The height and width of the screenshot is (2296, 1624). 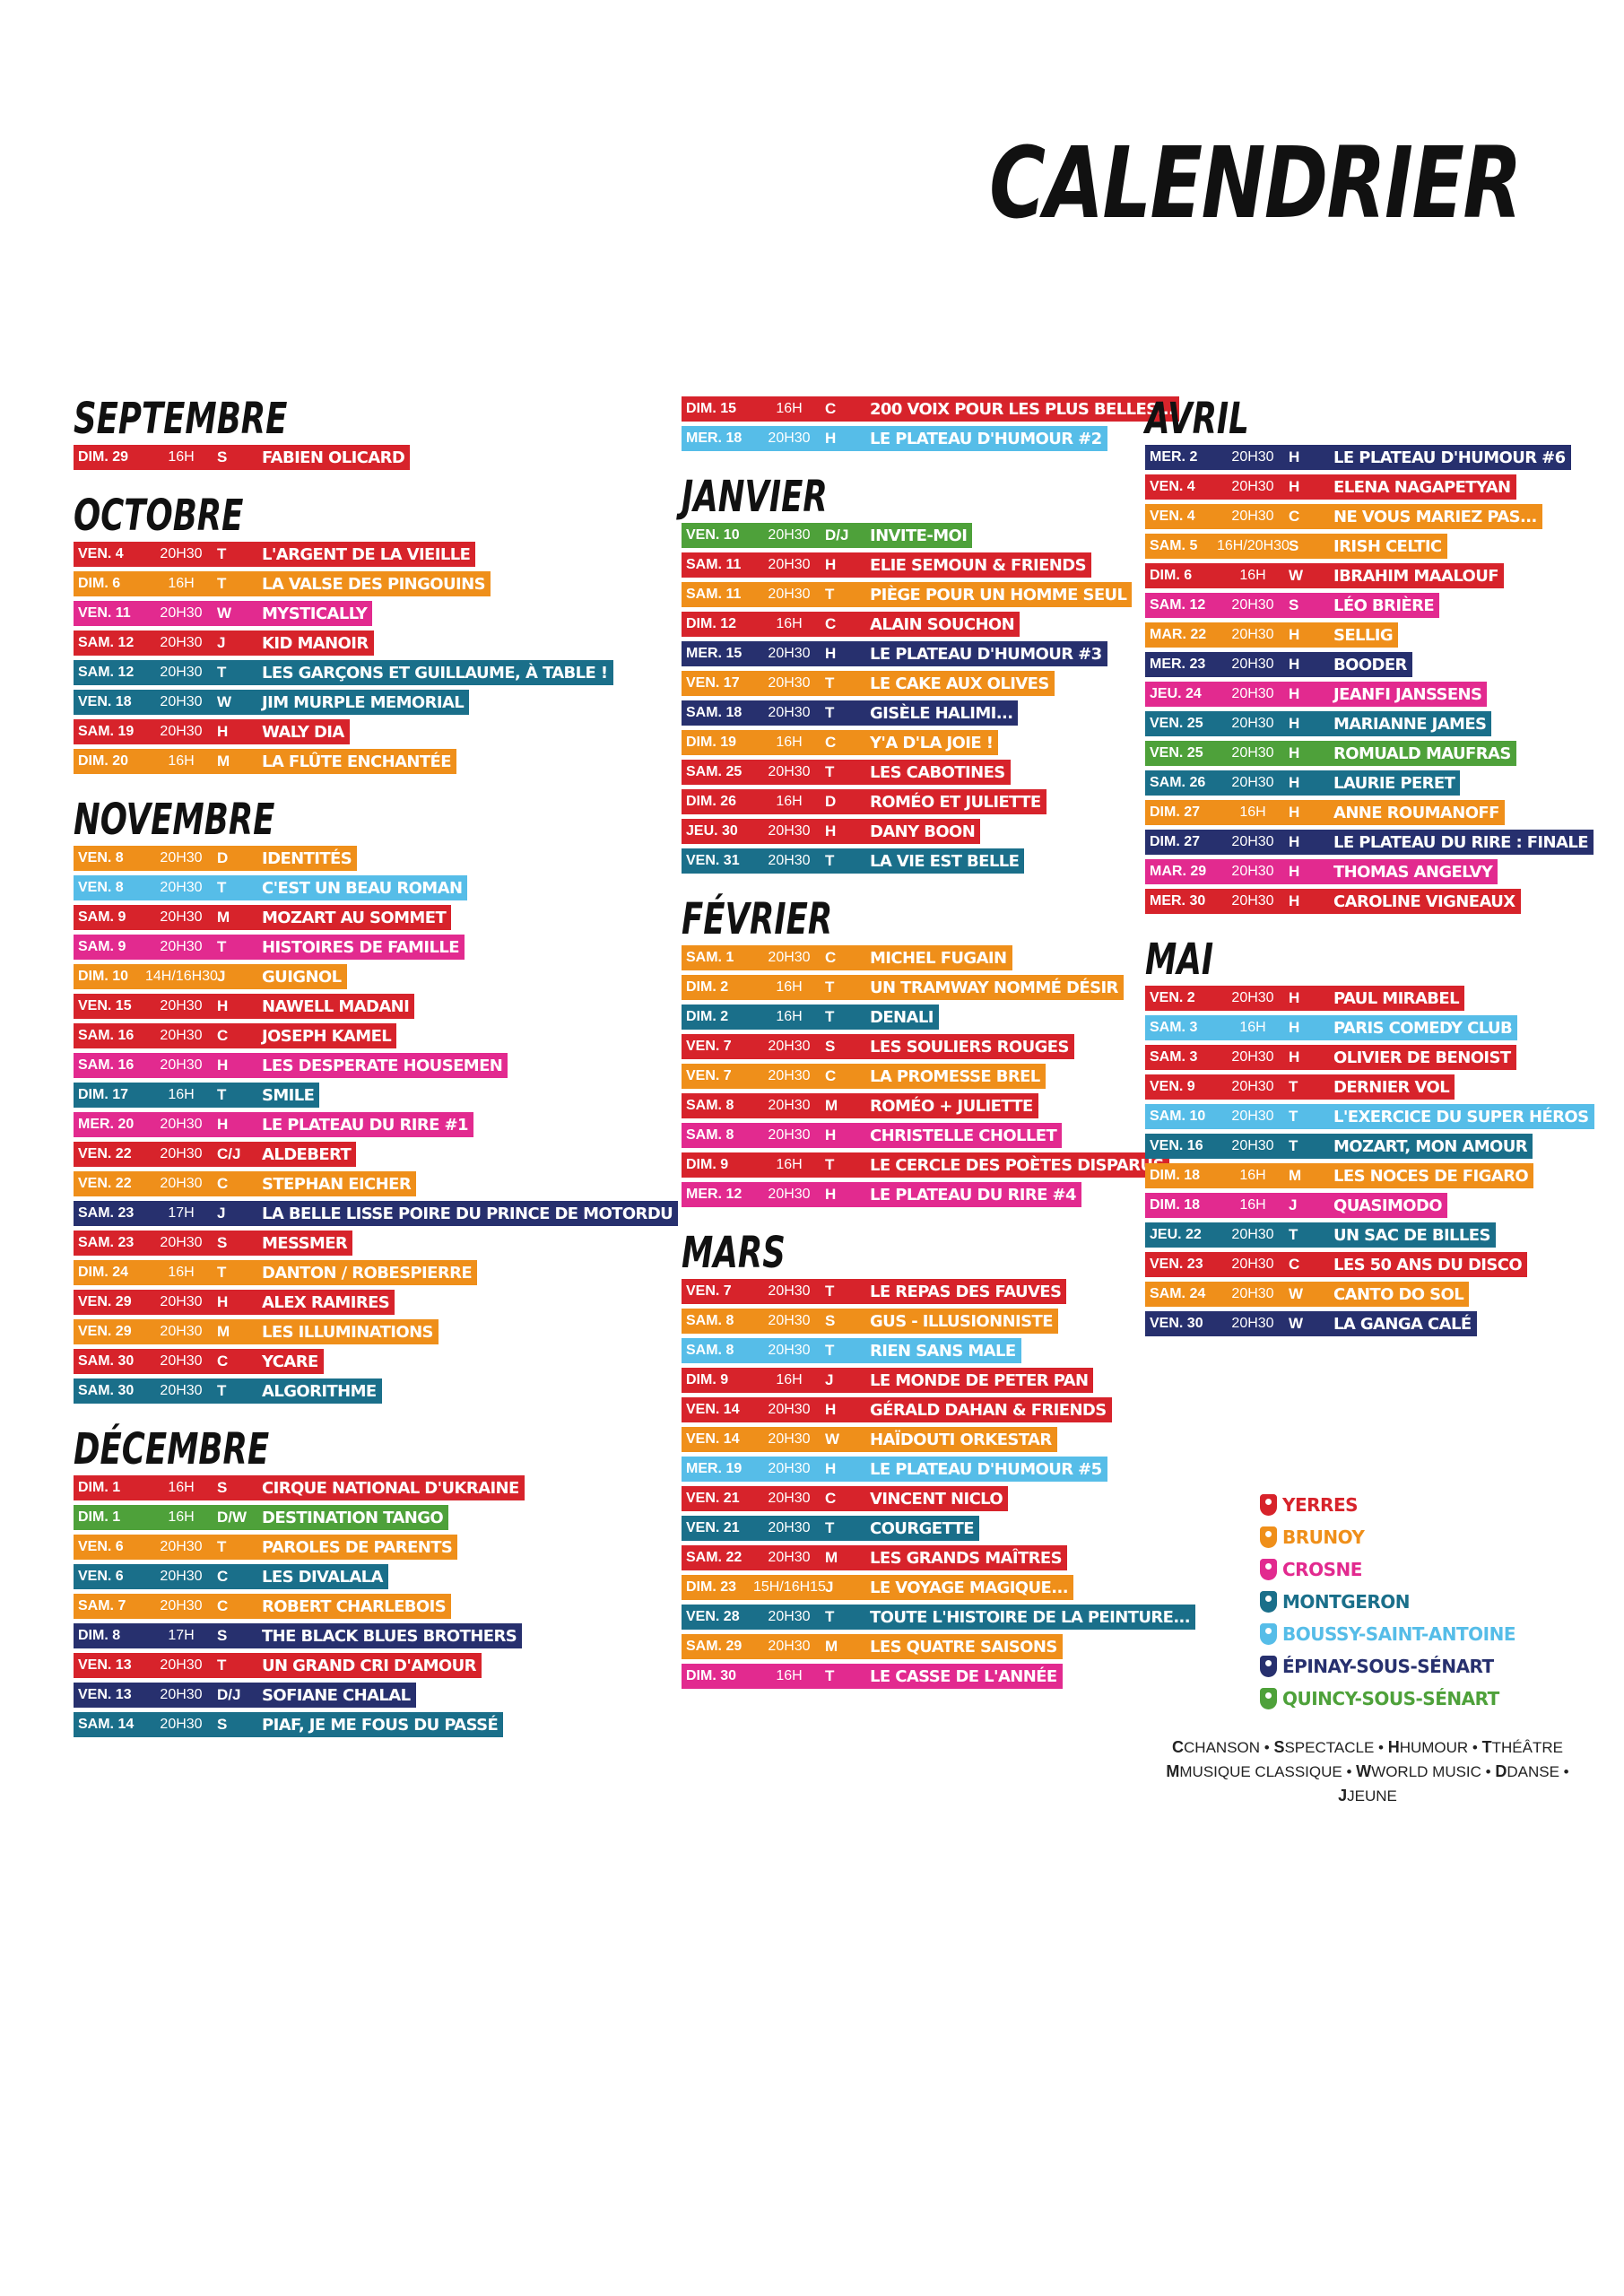 I want to click on event-title: RIEN SANS MALE, so click(x=945, y=1350).